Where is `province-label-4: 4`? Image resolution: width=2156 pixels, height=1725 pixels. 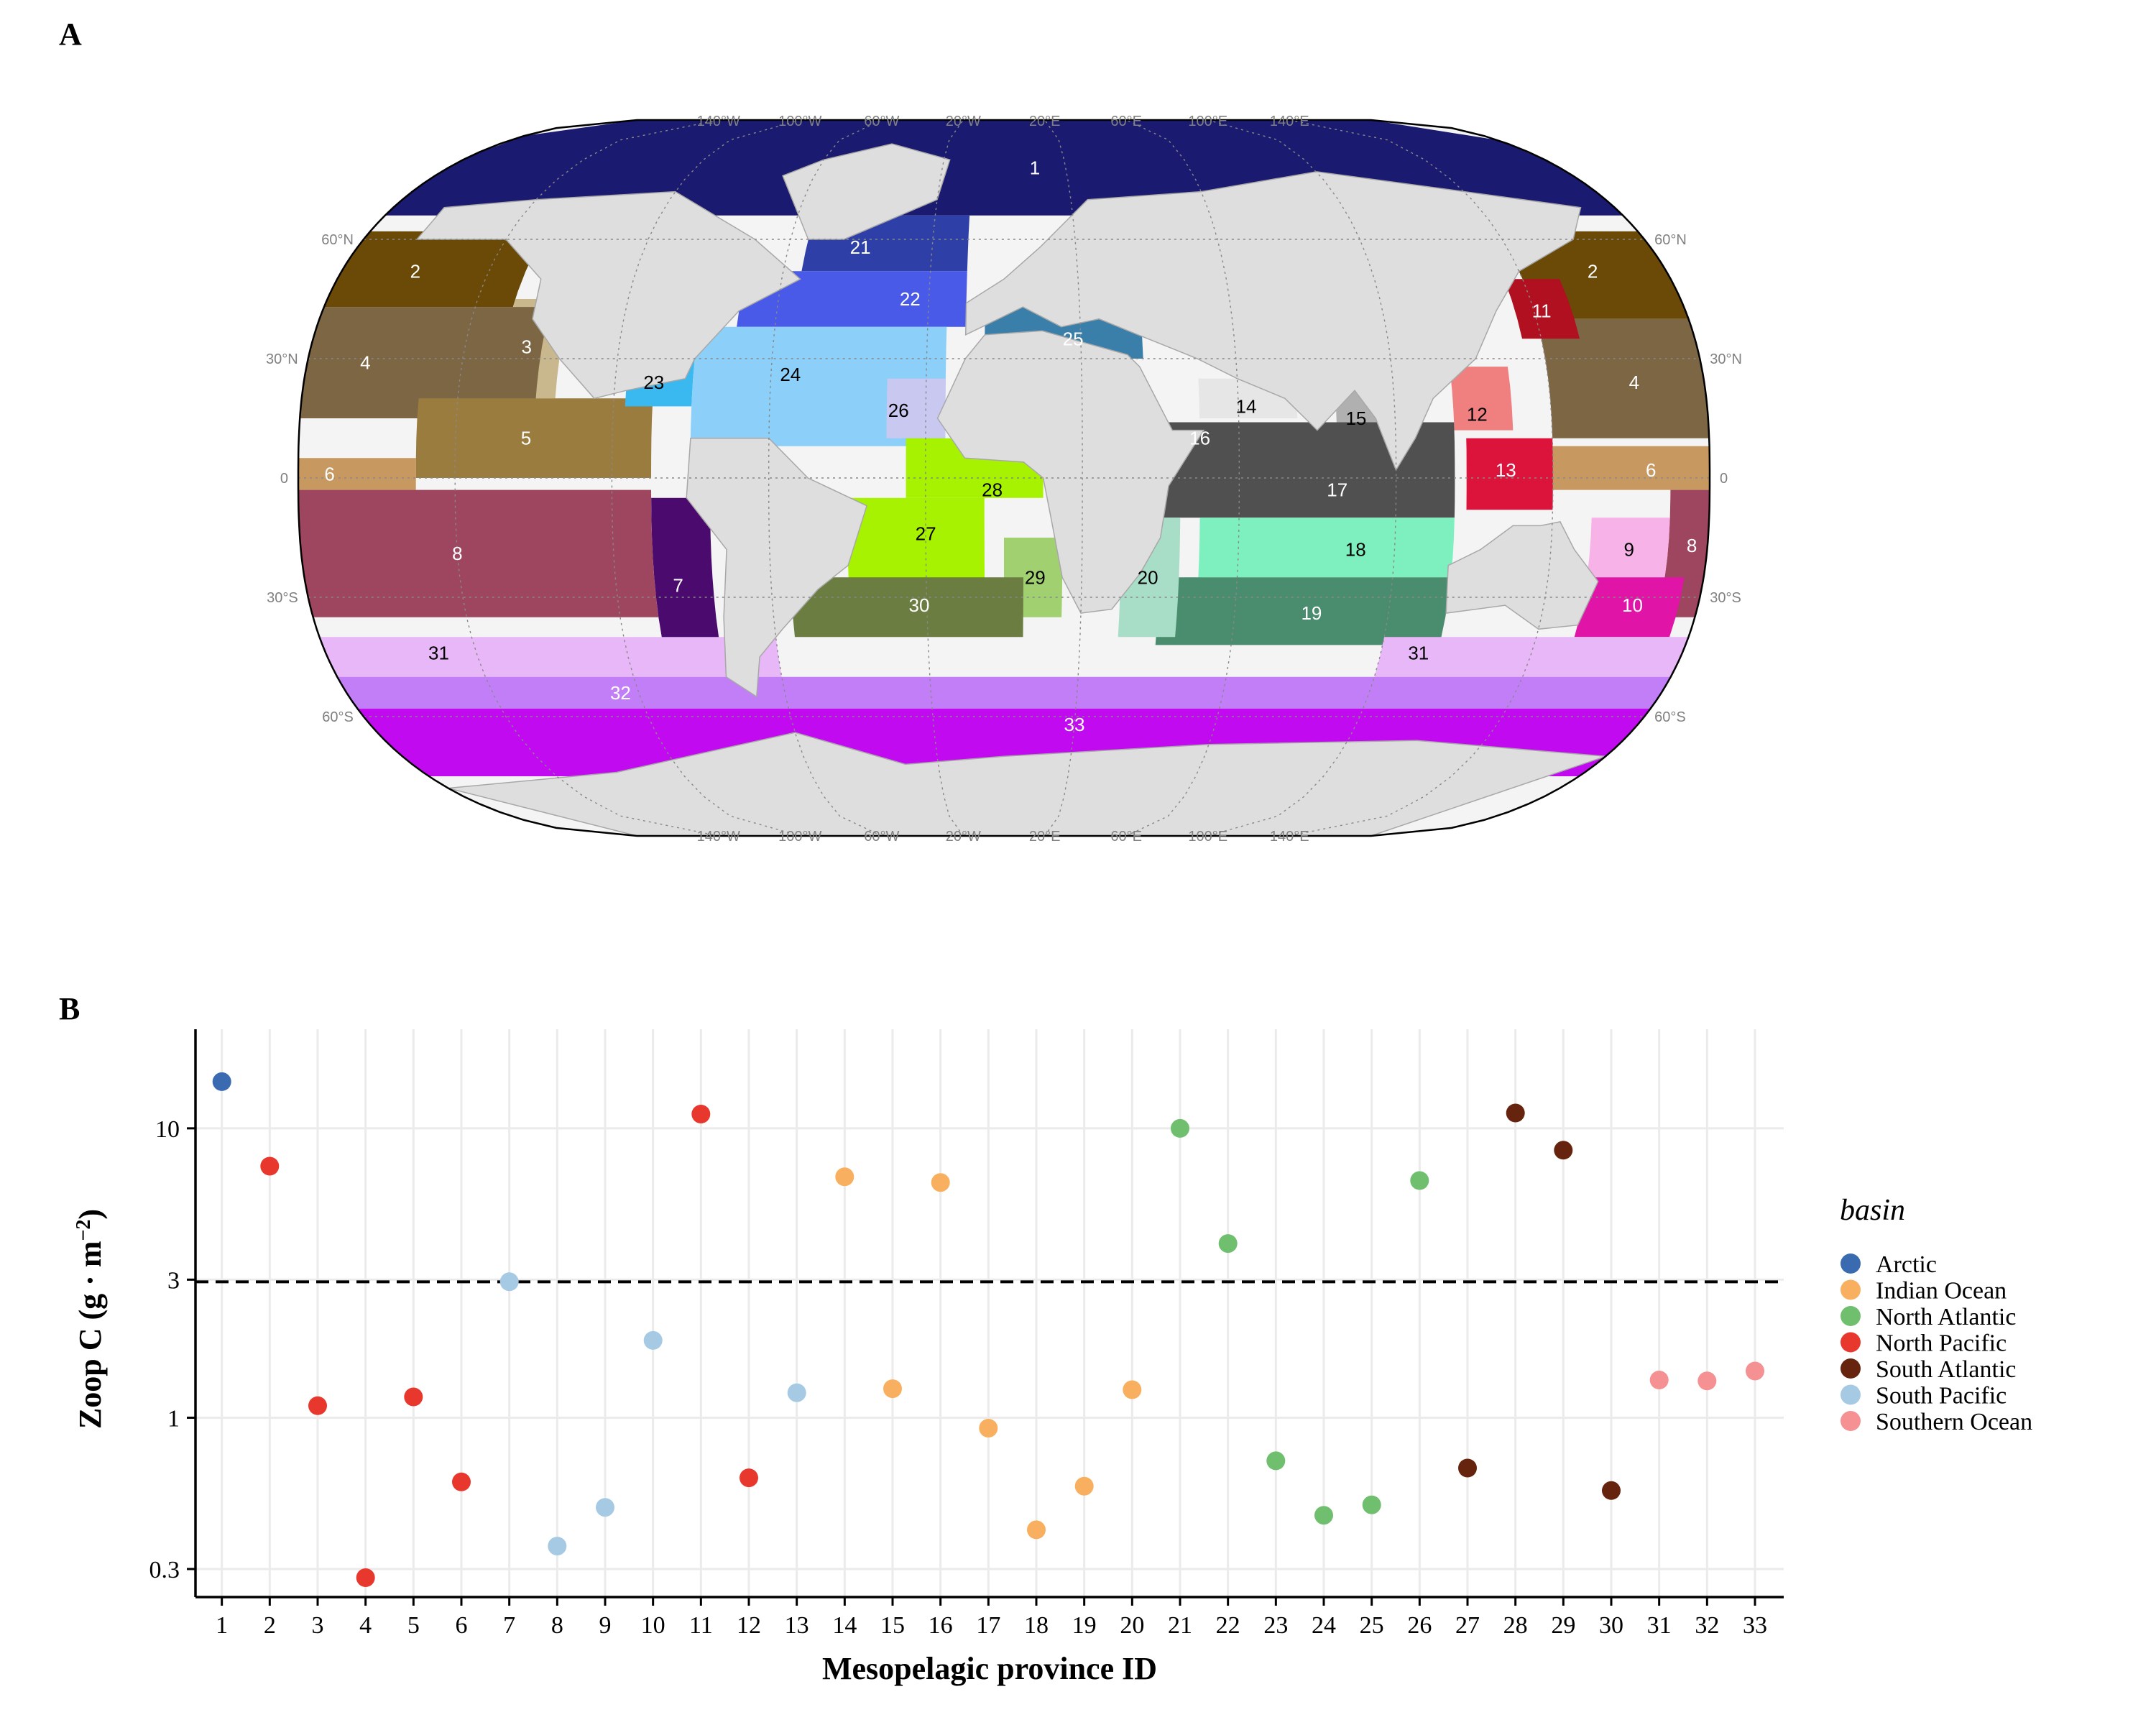 province-label-4: 4 is located at coordinates (365, 363).